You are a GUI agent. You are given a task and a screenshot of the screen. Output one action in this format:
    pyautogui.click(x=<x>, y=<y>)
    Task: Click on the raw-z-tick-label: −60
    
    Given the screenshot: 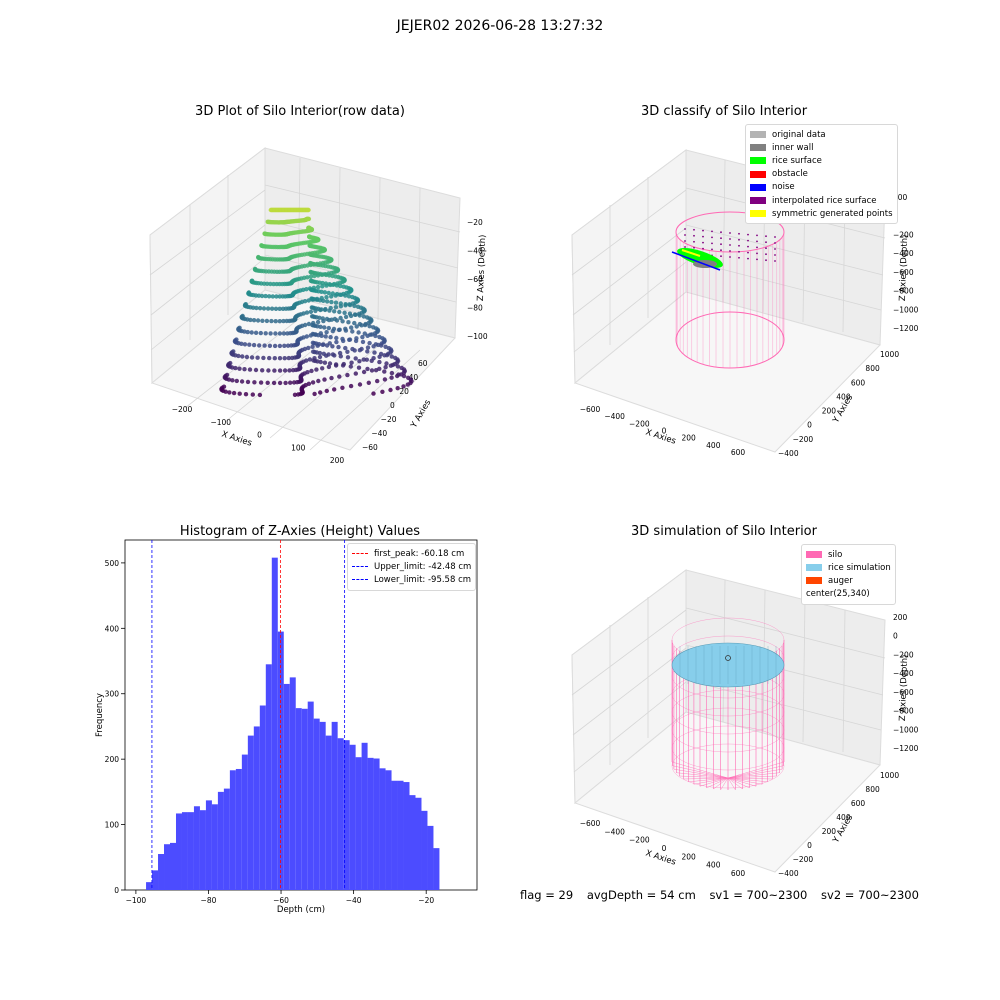 What is the action you would take?
    pyautogui.click(x=475, y=279)
    